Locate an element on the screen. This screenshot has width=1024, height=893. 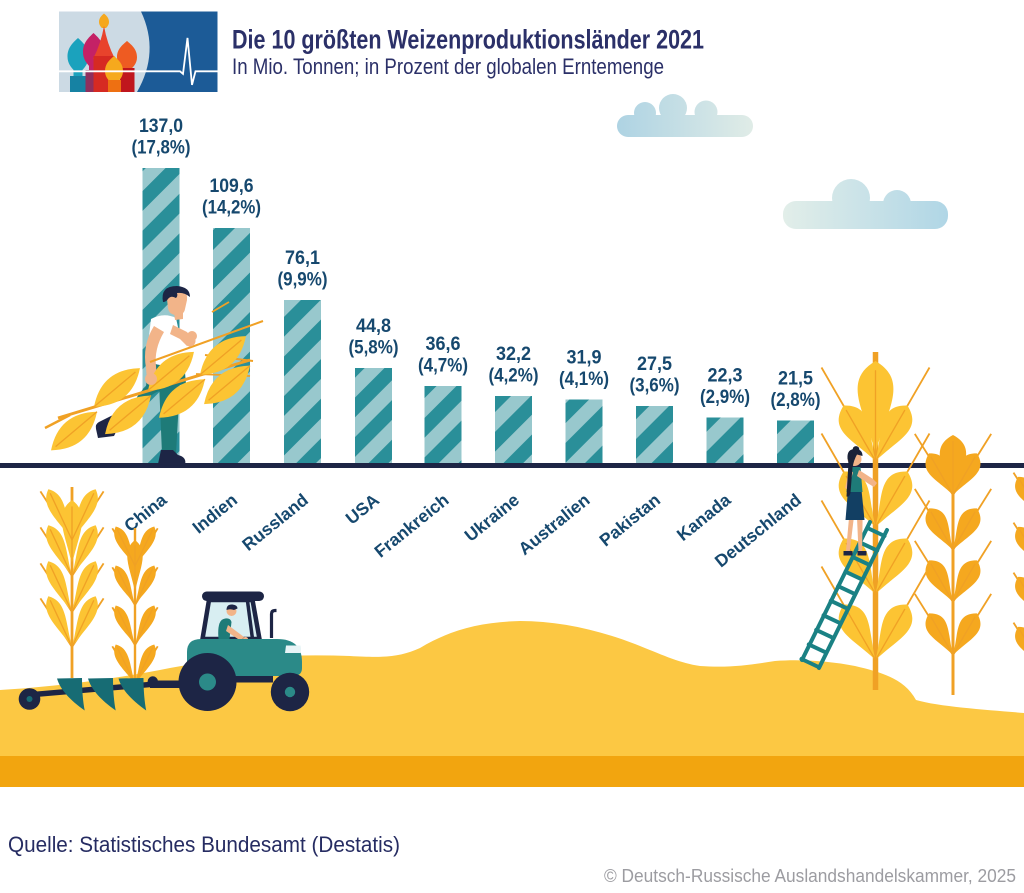
svg-text: (17,8%) is located at coordinates (161, 148).